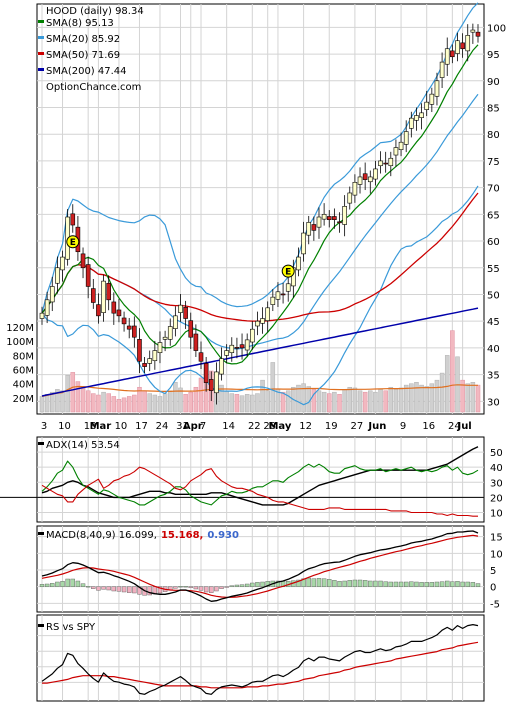 The height and width of the screenshot is (706, 526). What do you see at coordinates (180, 256) in the screenshot?
I see `earnings-markers: EE` at bounding box center [180, 256].